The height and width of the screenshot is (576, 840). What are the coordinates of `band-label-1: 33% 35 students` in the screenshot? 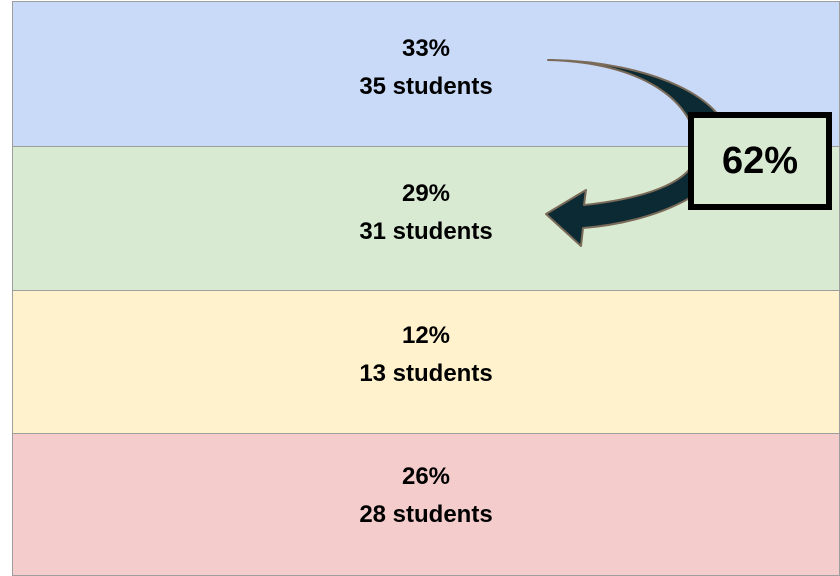 It's located at (426, 68).